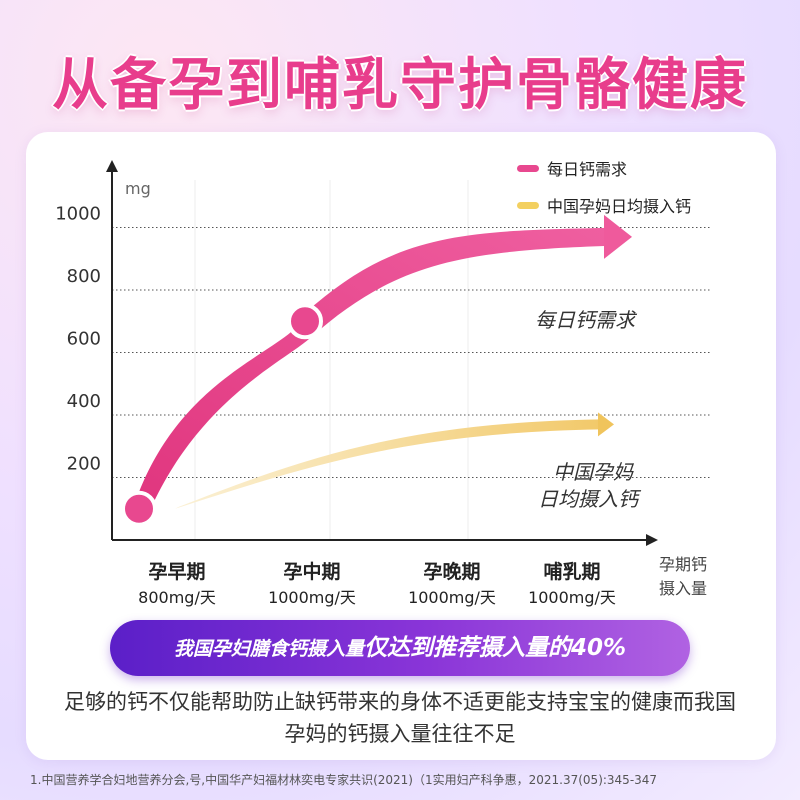  I want to click on y-tick-label: 800, so click(84, 276).